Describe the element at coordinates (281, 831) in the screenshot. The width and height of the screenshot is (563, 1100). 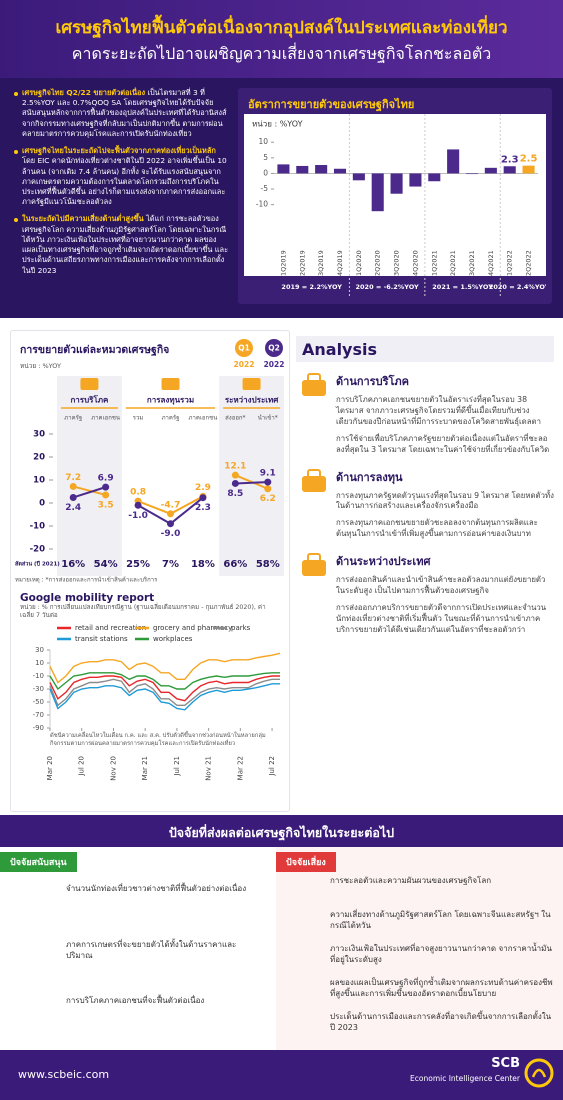
I see `factors-band` at that location.